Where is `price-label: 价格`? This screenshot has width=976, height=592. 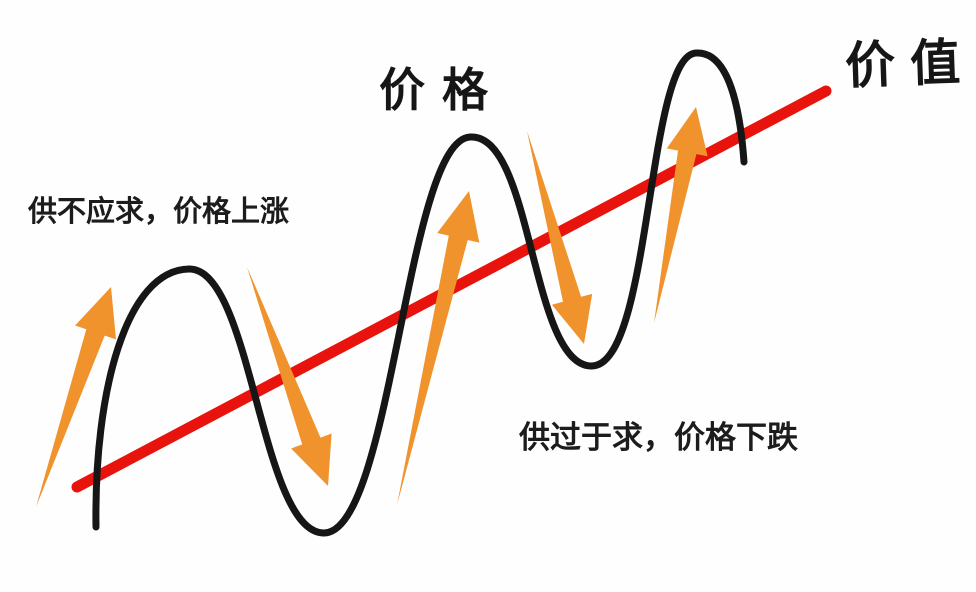 price-label: 价格 is located at coordinates (442, 90).